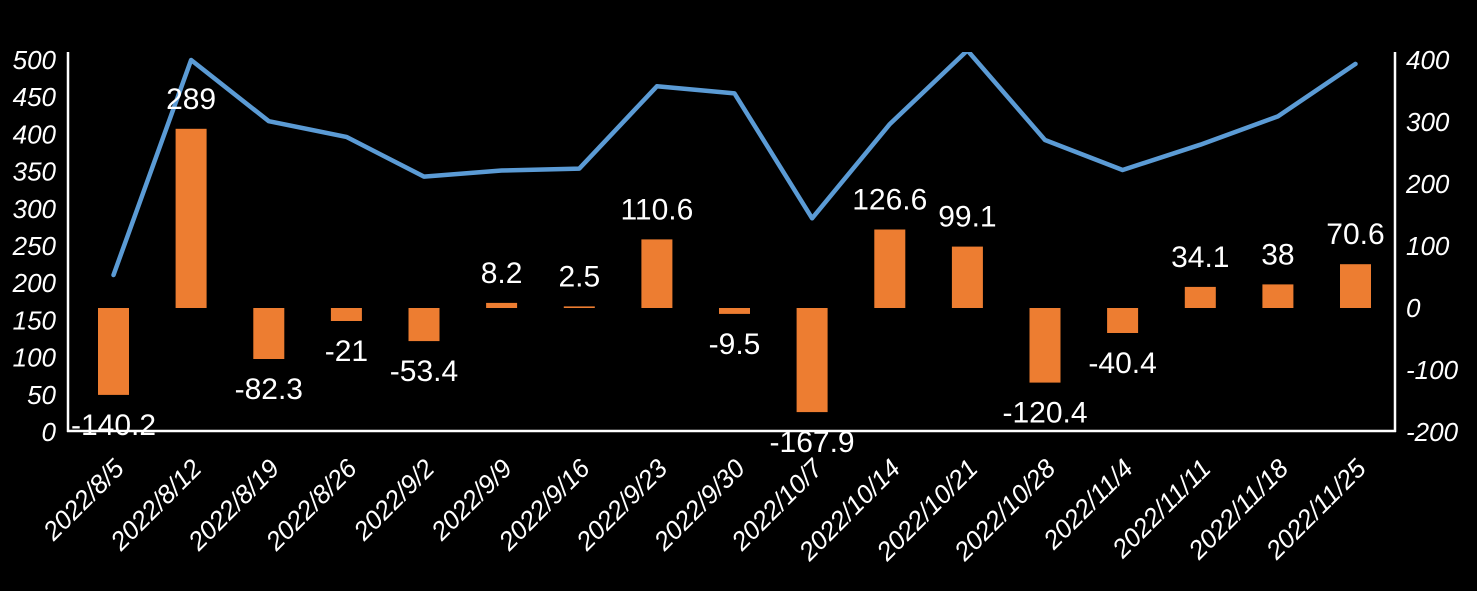 The image size is (1477, 591). What do you see at coordinates (734, 311) in the screenshot?
I see `bar-2022/9/30` at bounding box center [734, 311].